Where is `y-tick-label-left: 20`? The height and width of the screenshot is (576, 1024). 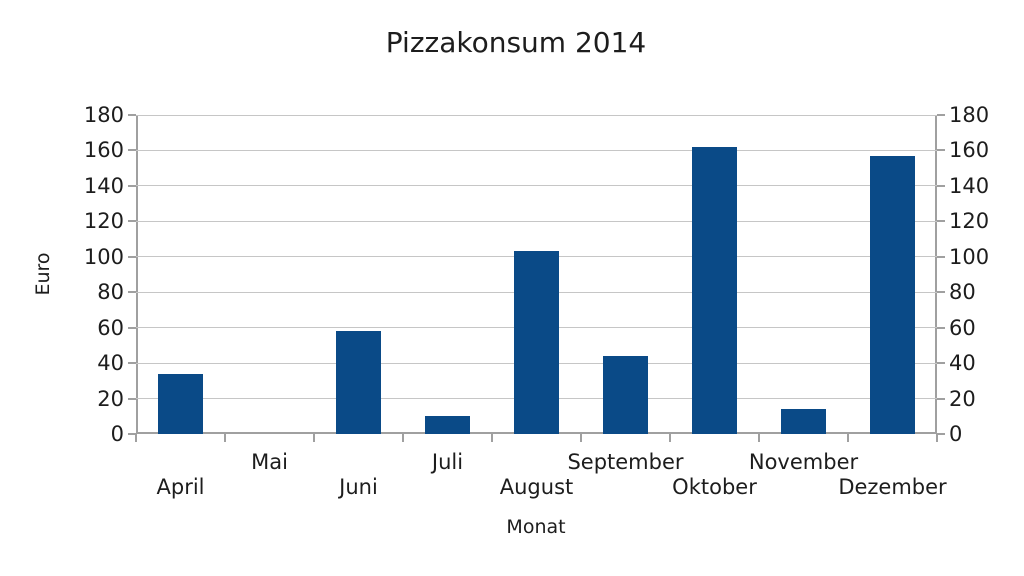
y-tick-label-left: 20 is located at coordinates (110, 398).